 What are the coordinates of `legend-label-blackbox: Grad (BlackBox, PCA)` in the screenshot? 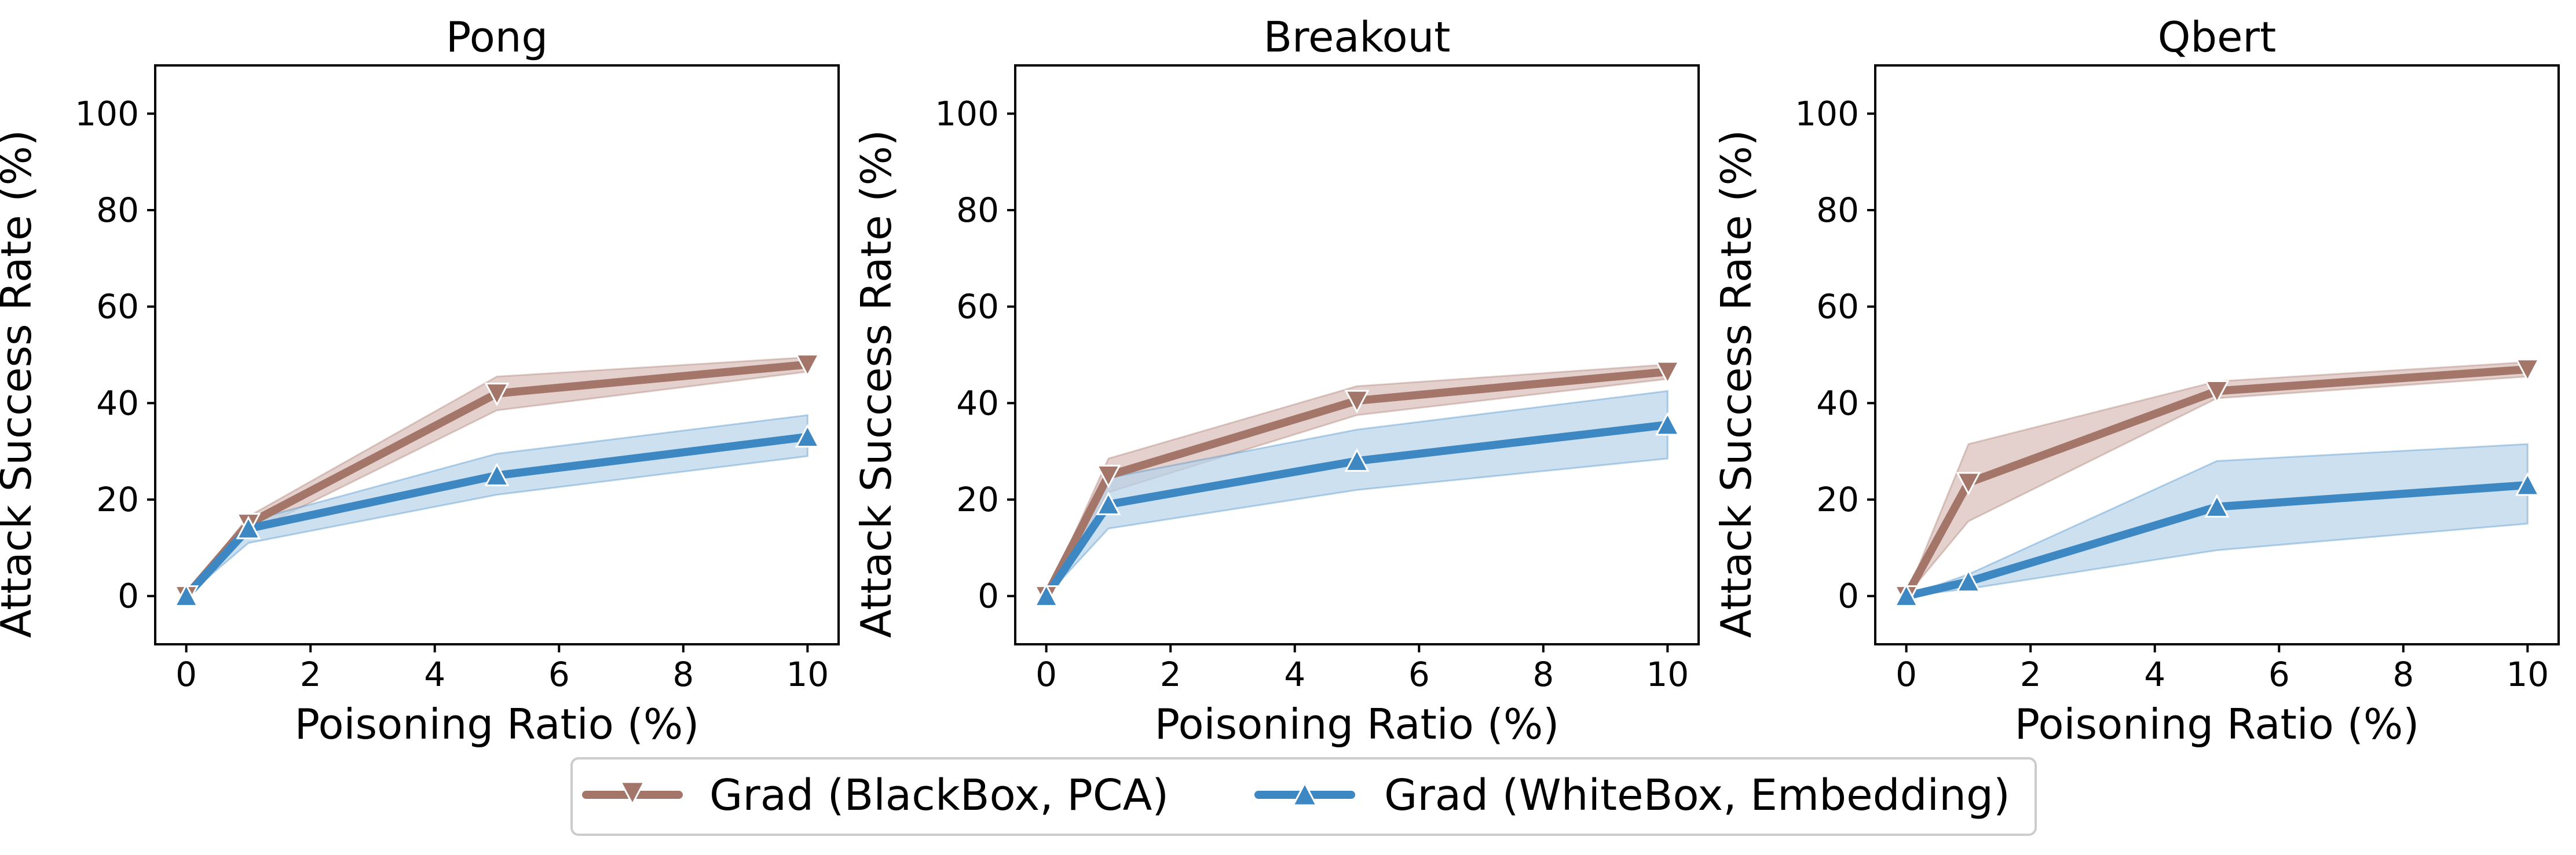 It's located at (939, 795).